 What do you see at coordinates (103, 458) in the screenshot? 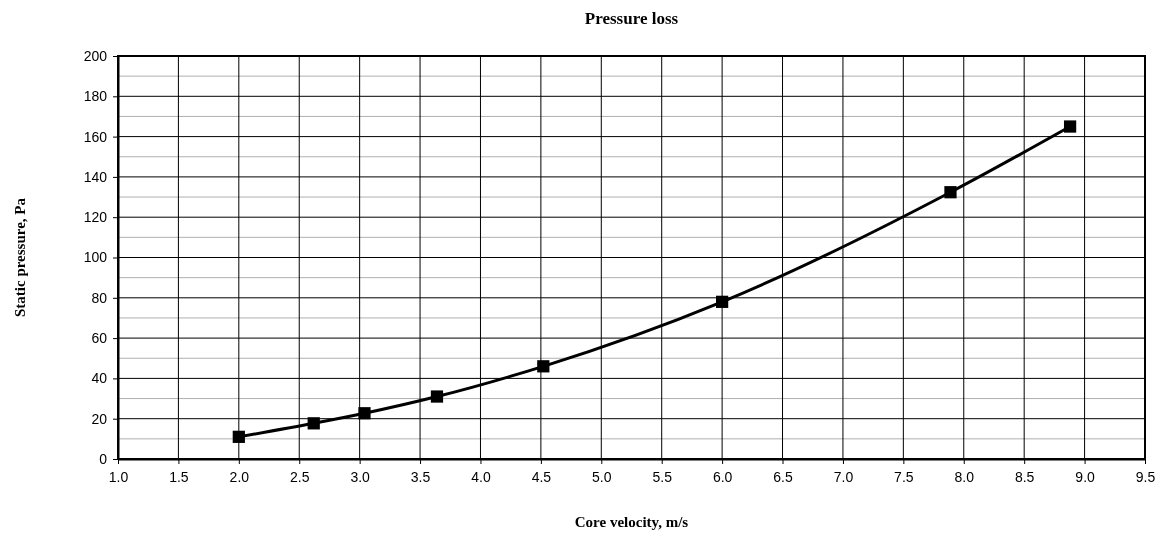
I see `y-tick-label: 0` at bounding box center [103, 458].